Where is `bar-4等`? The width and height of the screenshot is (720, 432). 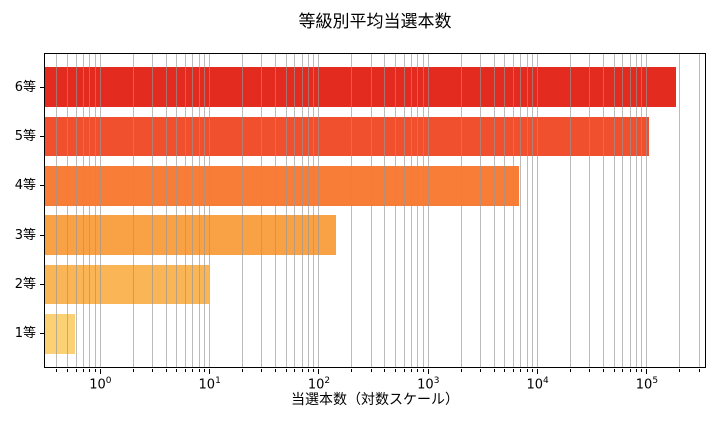 bar-4等 is located at coordinates (282, 186).